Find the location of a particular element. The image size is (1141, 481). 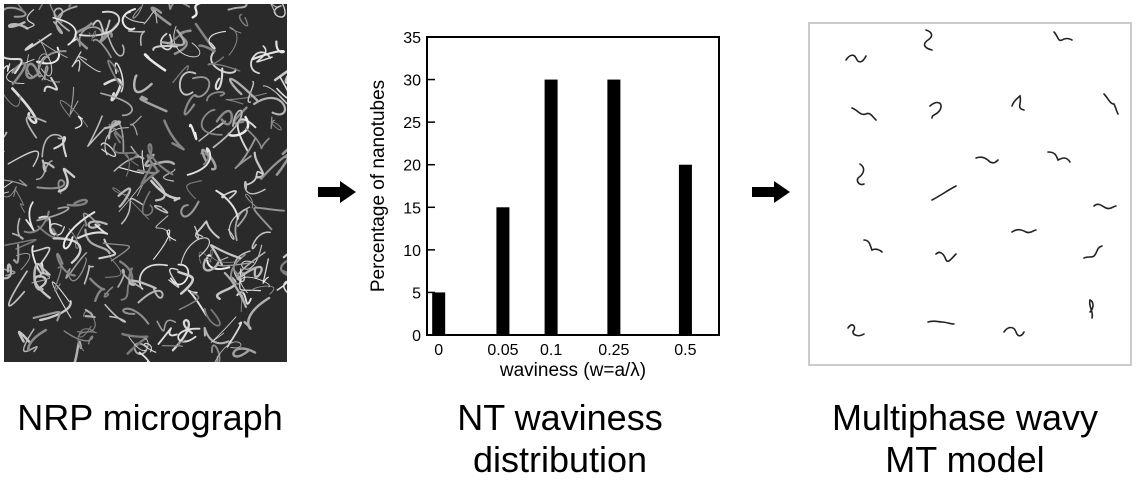

model-caption-line1: Multiphase wavy is located at coordinates (965, 418).